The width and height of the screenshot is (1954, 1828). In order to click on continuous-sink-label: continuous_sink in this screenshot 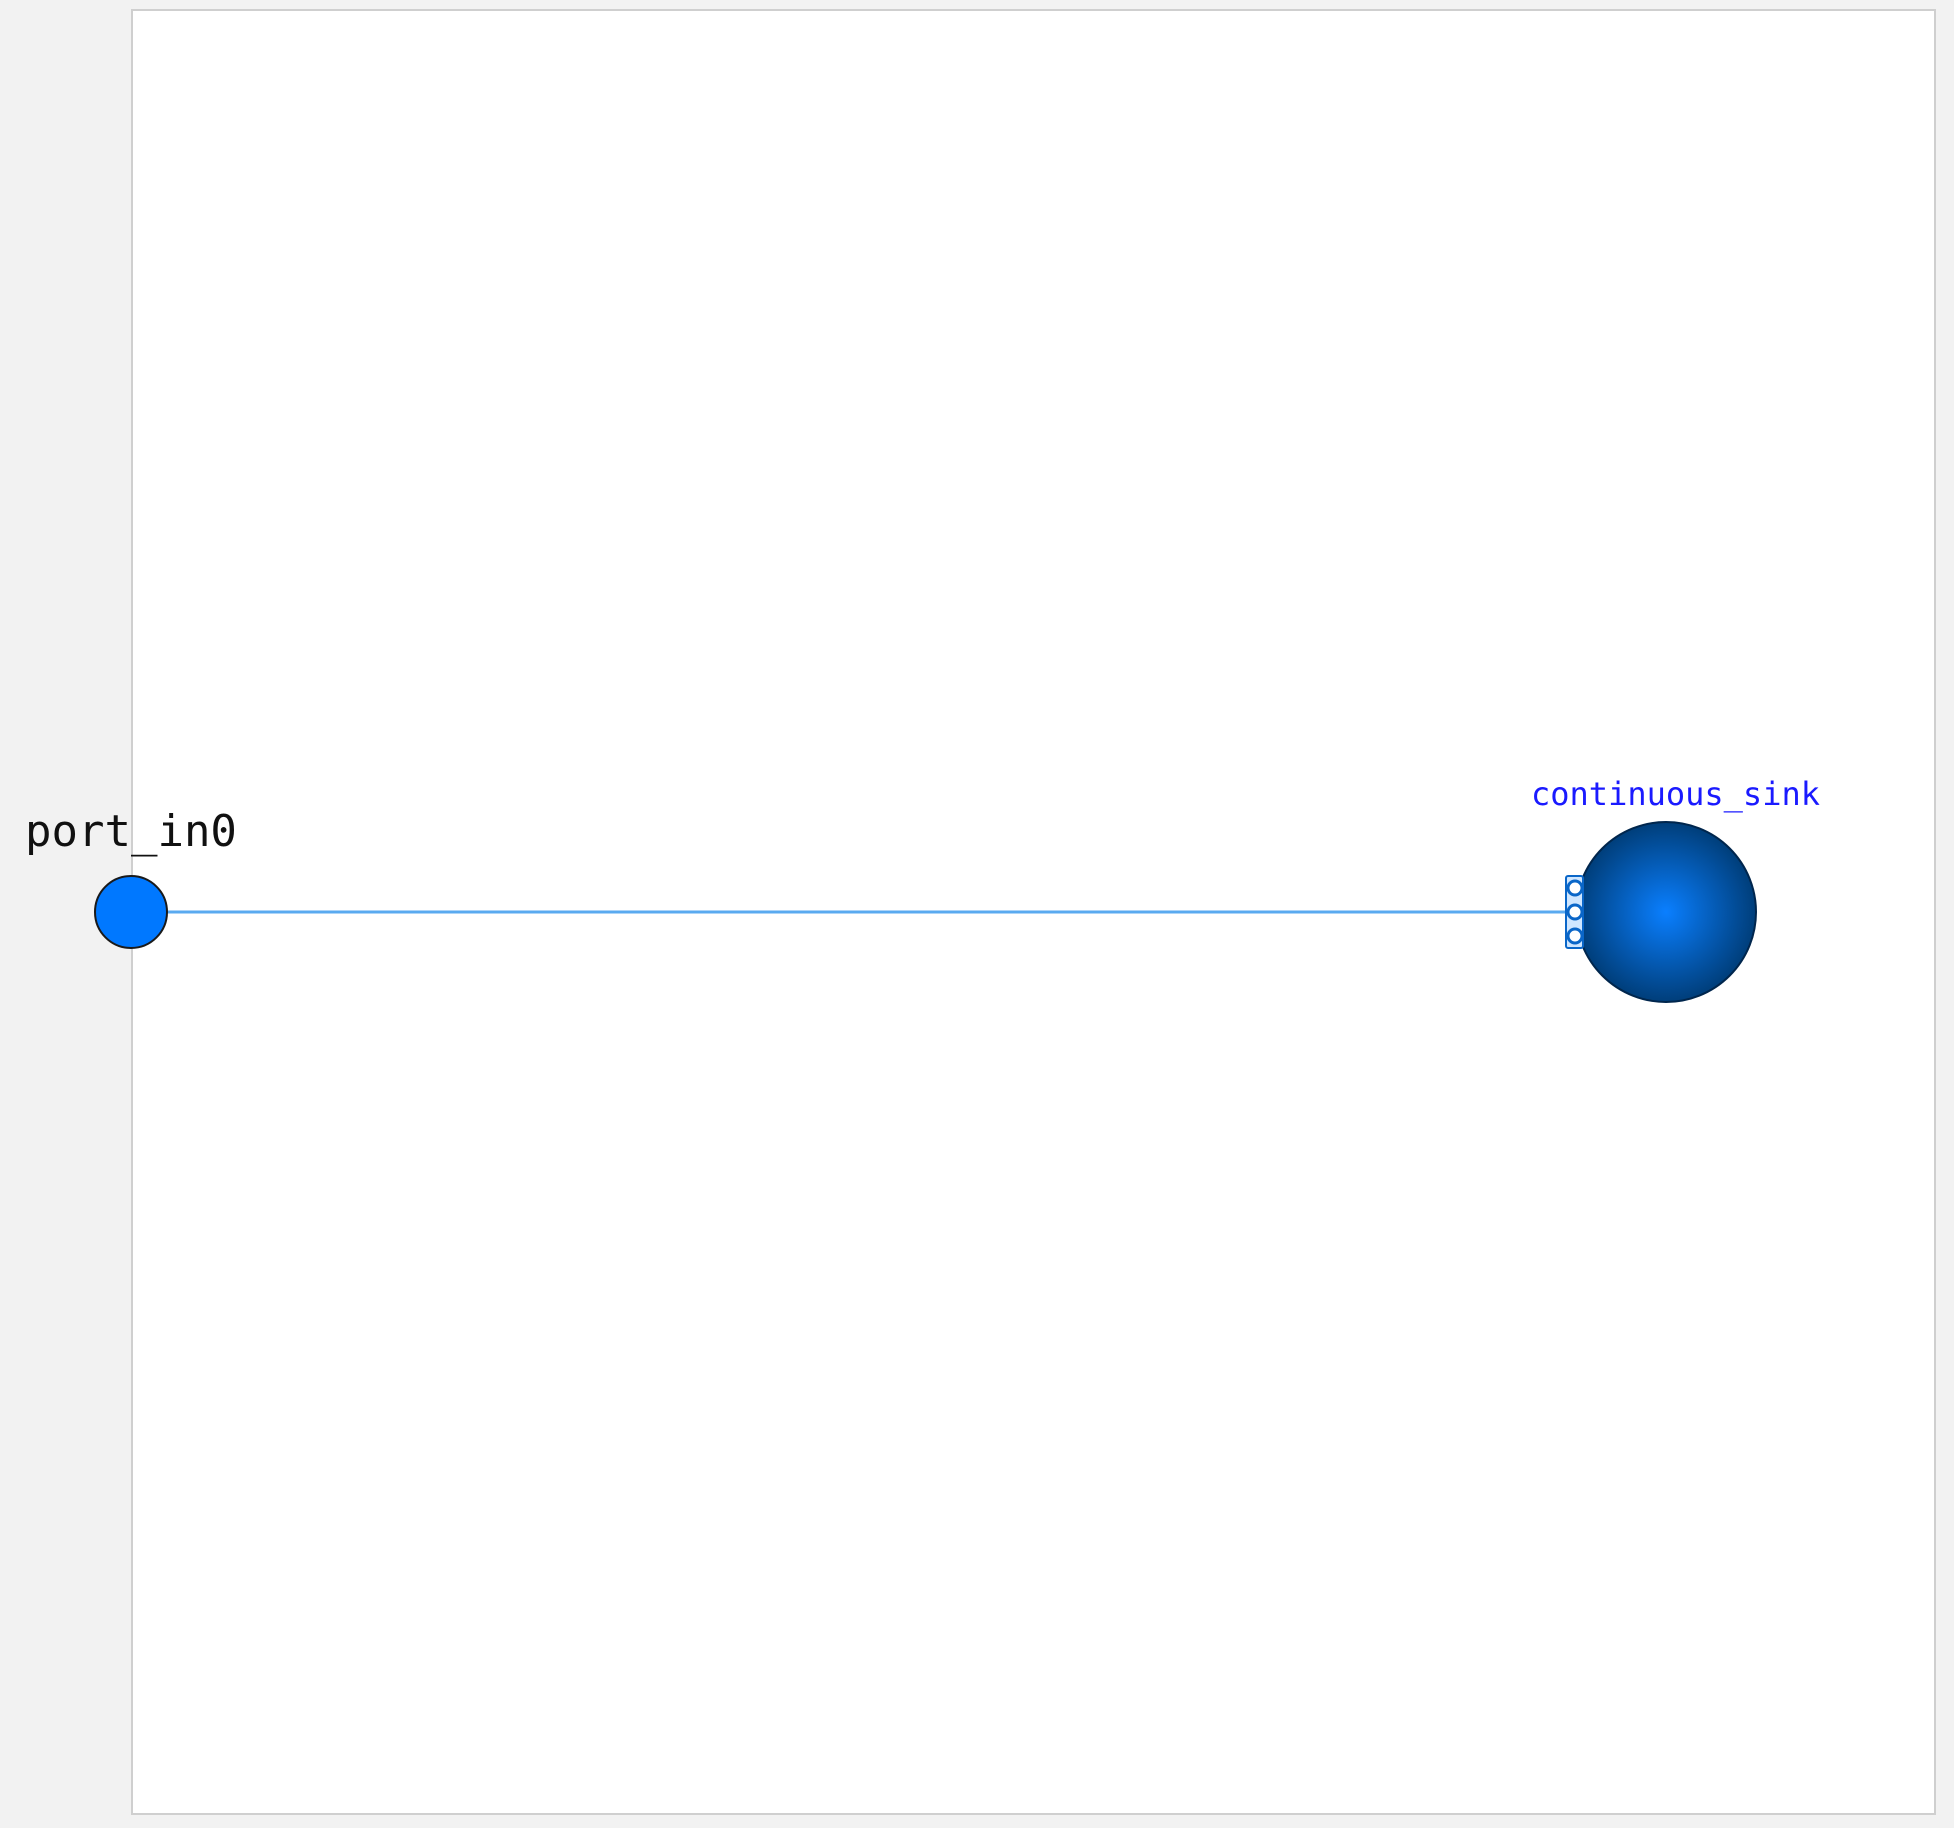, I will do `click(1675, 794)`.